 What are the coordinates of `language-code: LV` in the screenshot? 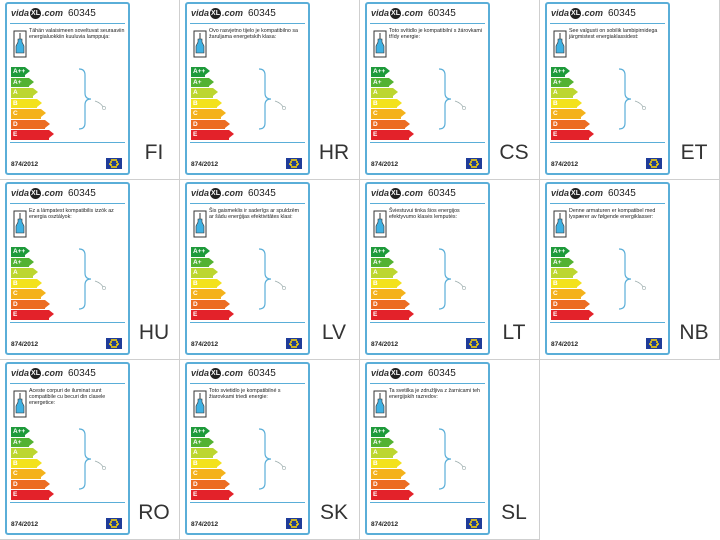 It's located at (334, 332).